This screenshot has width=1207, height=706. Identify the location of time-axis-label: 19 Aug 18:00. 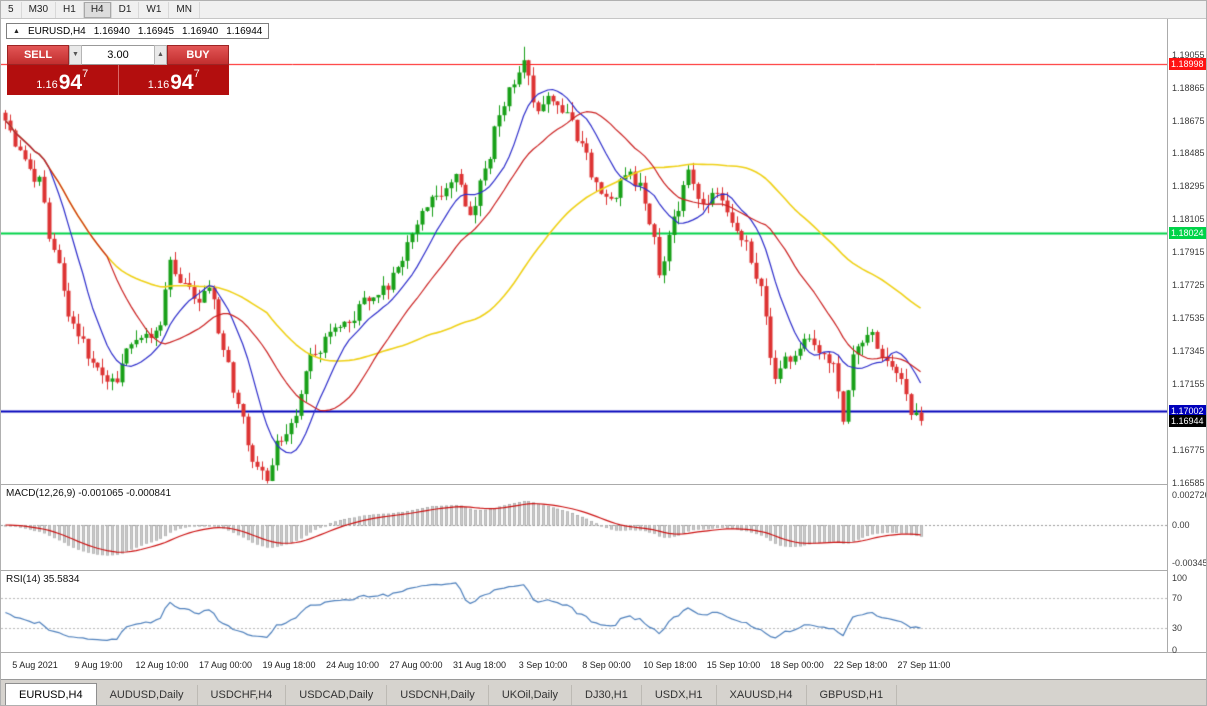
(289, 665).